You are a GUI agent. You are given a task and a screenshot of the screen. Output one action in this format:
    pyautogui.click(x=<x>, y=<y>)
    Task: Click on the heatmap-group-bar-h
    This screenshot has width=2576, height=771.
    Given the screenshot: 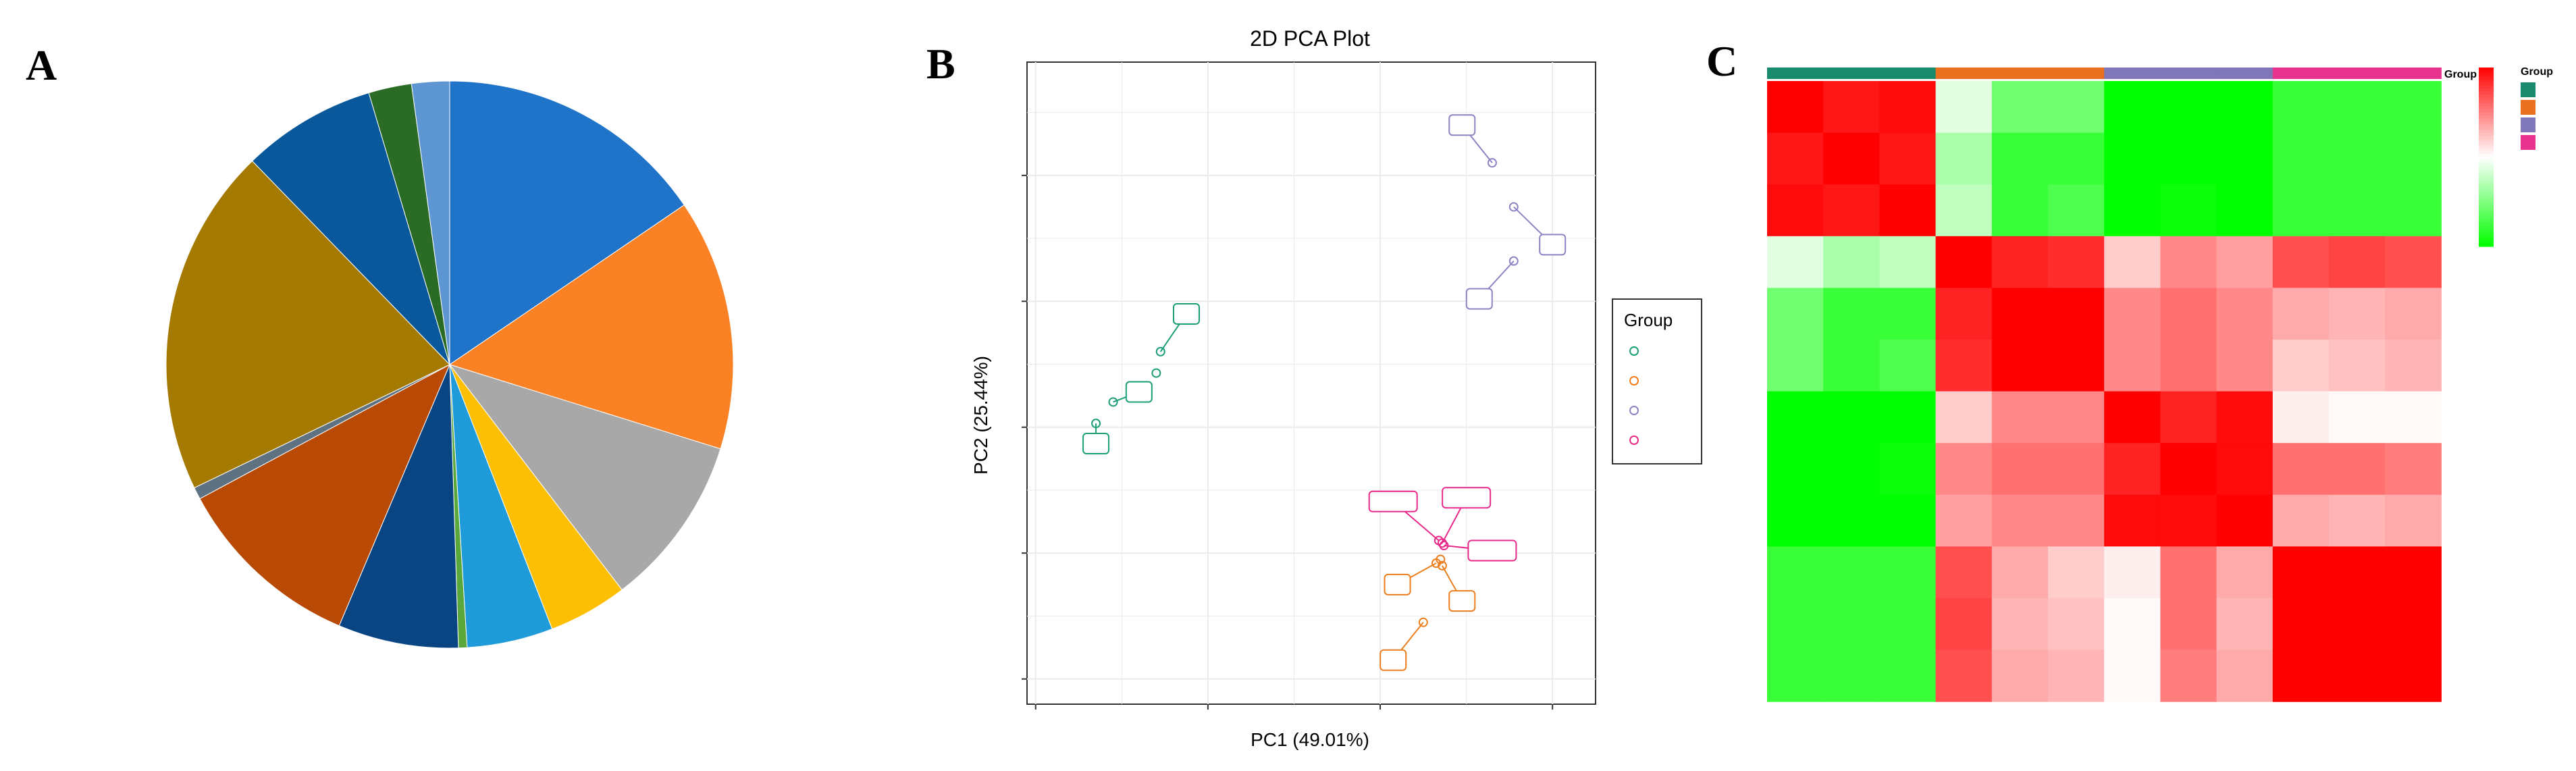 What is the action you would take?
    pyautogui.click(x=2244, y=74)
    